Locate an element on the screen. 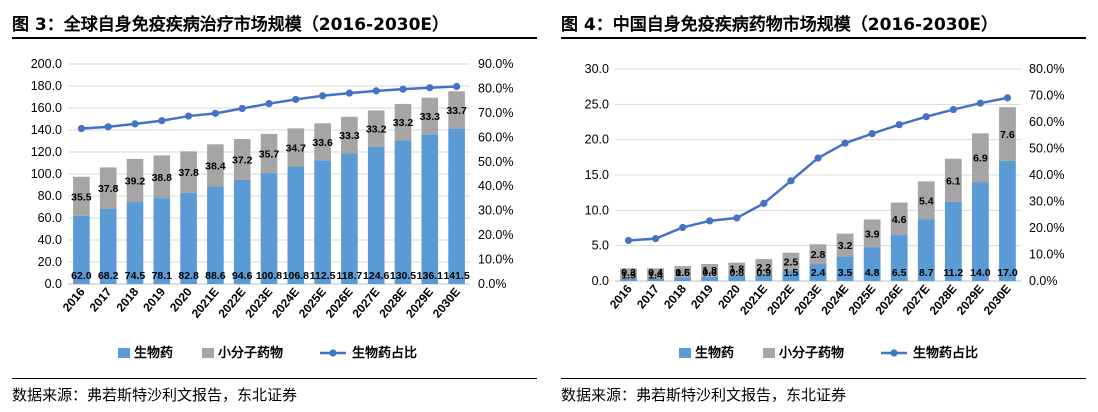  left-label-small-molecule: 33.6 is located at coordinates (322, 143).